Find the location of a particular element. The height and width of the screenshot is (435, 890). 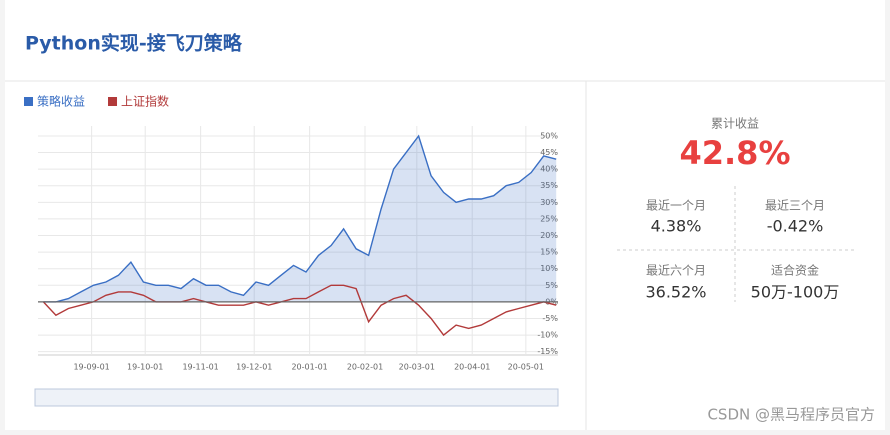

total-value: 42.8% is located at coordinates (734, 153).